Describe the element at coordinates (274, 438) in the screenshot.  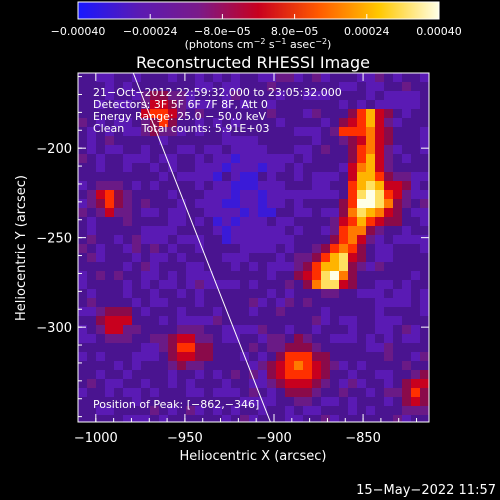
I see `x-tick-label: −900` at that location.